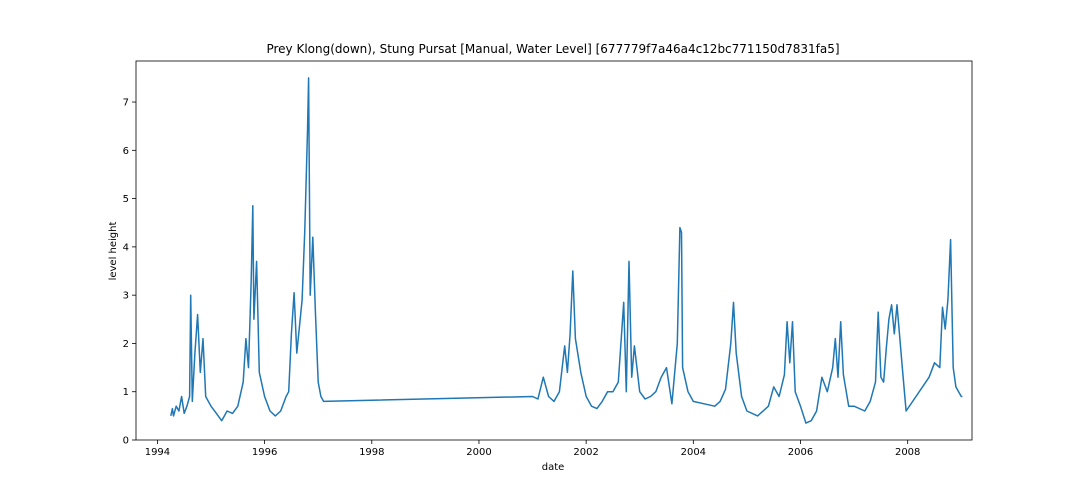  Describe the element at coordinates (126, 151) in the screenshot. I see `y-tick-label: 6` at that location.